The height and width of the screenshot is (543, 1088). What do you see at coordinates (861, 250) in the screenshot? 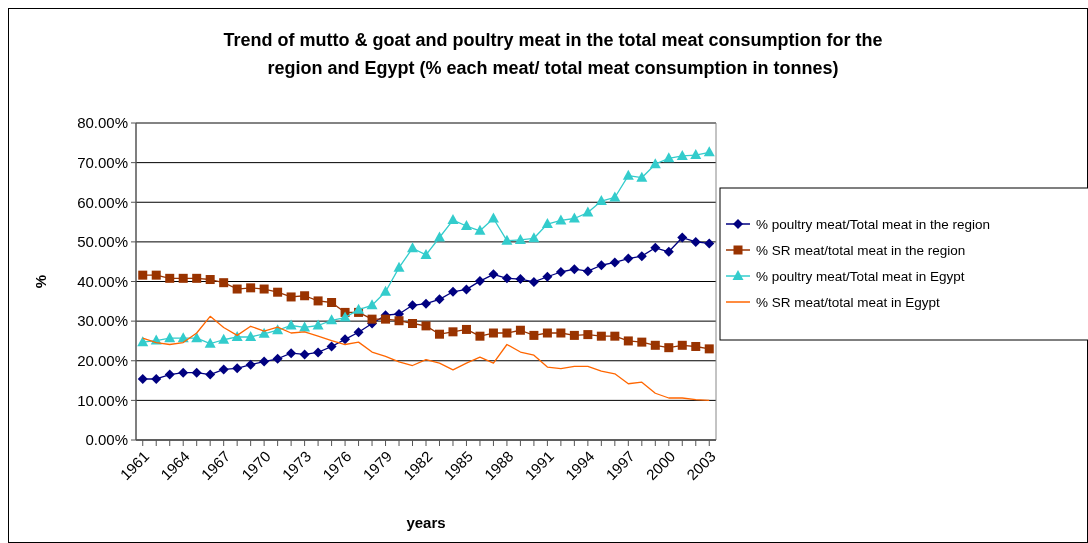
I see `legend-label: % SR meat/total meat in the region` at bounding box center [861, 250].